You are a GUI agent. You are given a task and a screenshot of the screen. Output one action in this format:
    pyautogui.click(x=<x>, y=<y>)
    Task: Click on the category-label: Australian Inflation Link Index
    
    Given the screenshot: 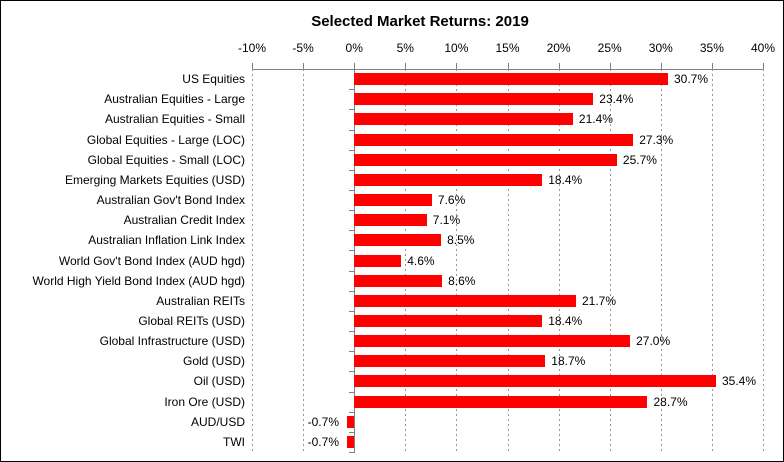 What is the action you would take?
    pyautogui.click(x=166, y=240)
    